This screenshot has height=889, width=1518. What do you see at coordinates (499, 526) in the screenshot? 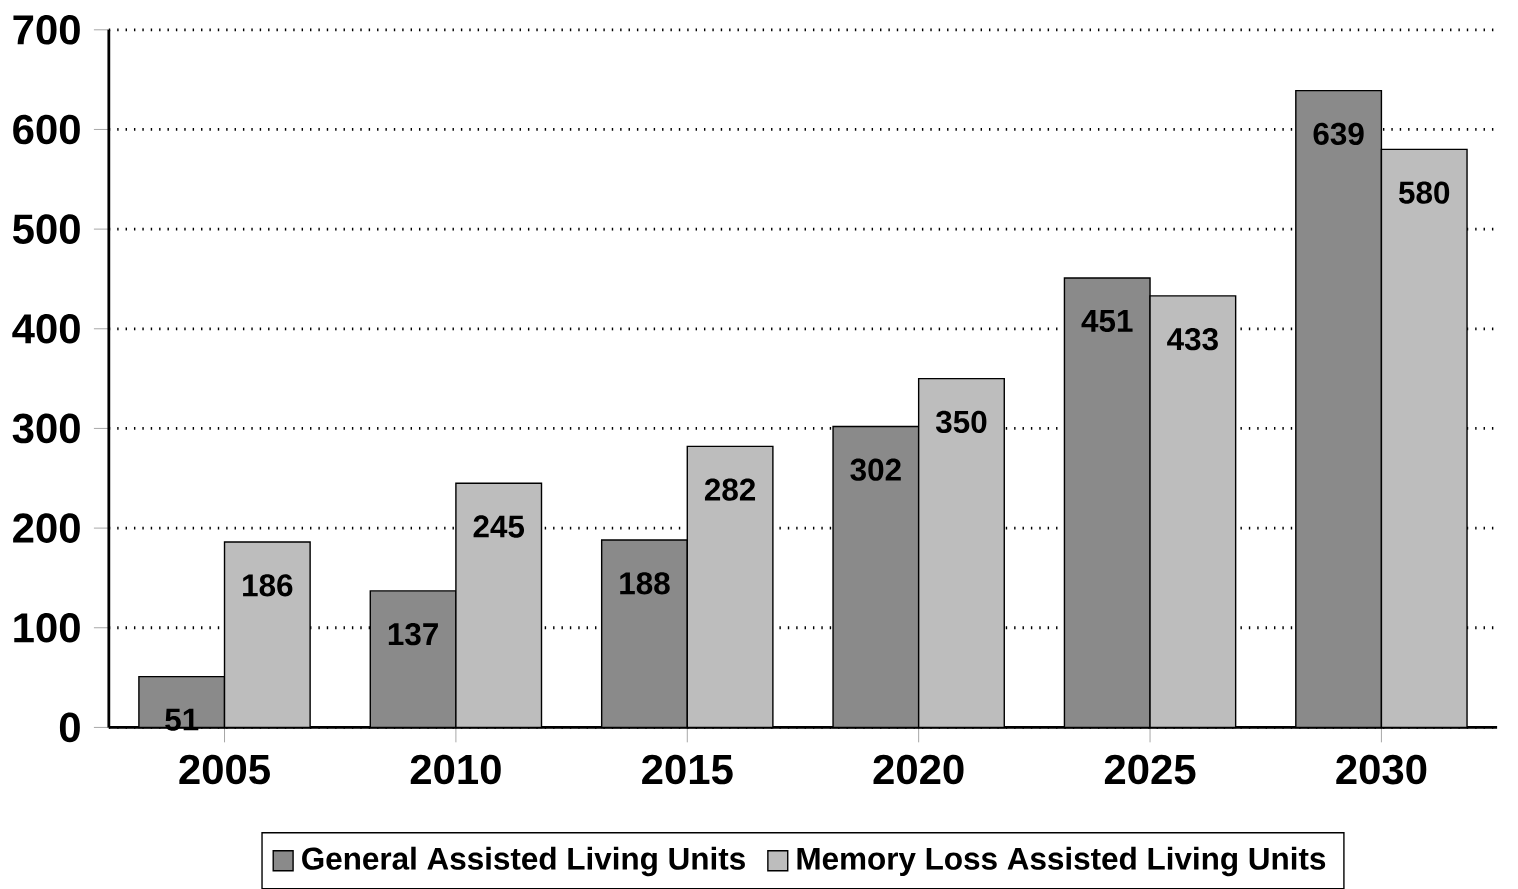
I see `data-label: 245` at bounding box center [499, 526].